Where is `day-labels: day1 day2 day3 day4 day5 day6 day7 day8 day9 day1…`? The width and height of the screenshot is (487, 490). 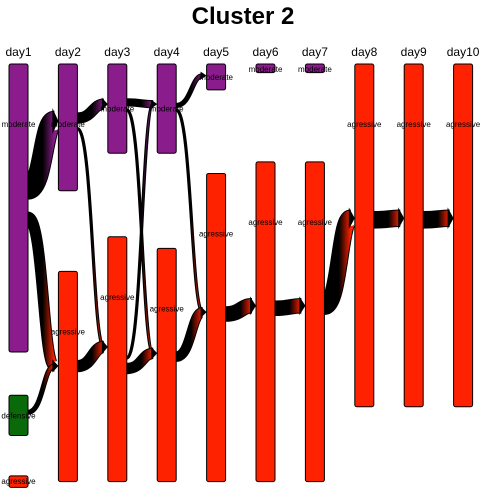 day-labels: day1 day2 day3 day4 day5 day6 day7 day8 day9 day1… is located at coordinates (242, 52).